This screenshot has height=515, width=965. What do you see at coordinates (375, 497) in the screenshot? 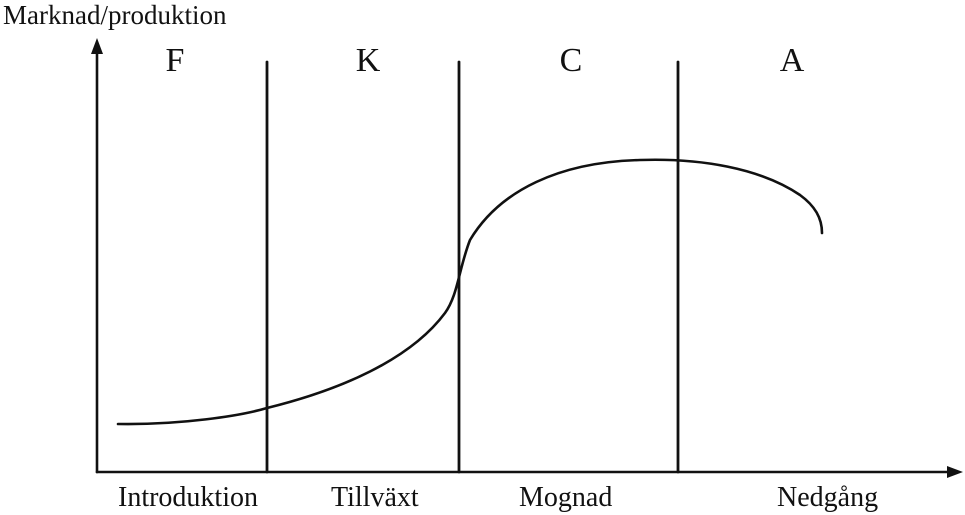
I see `stage-label-2: Tillväxt` at bounding box center [375, 497].